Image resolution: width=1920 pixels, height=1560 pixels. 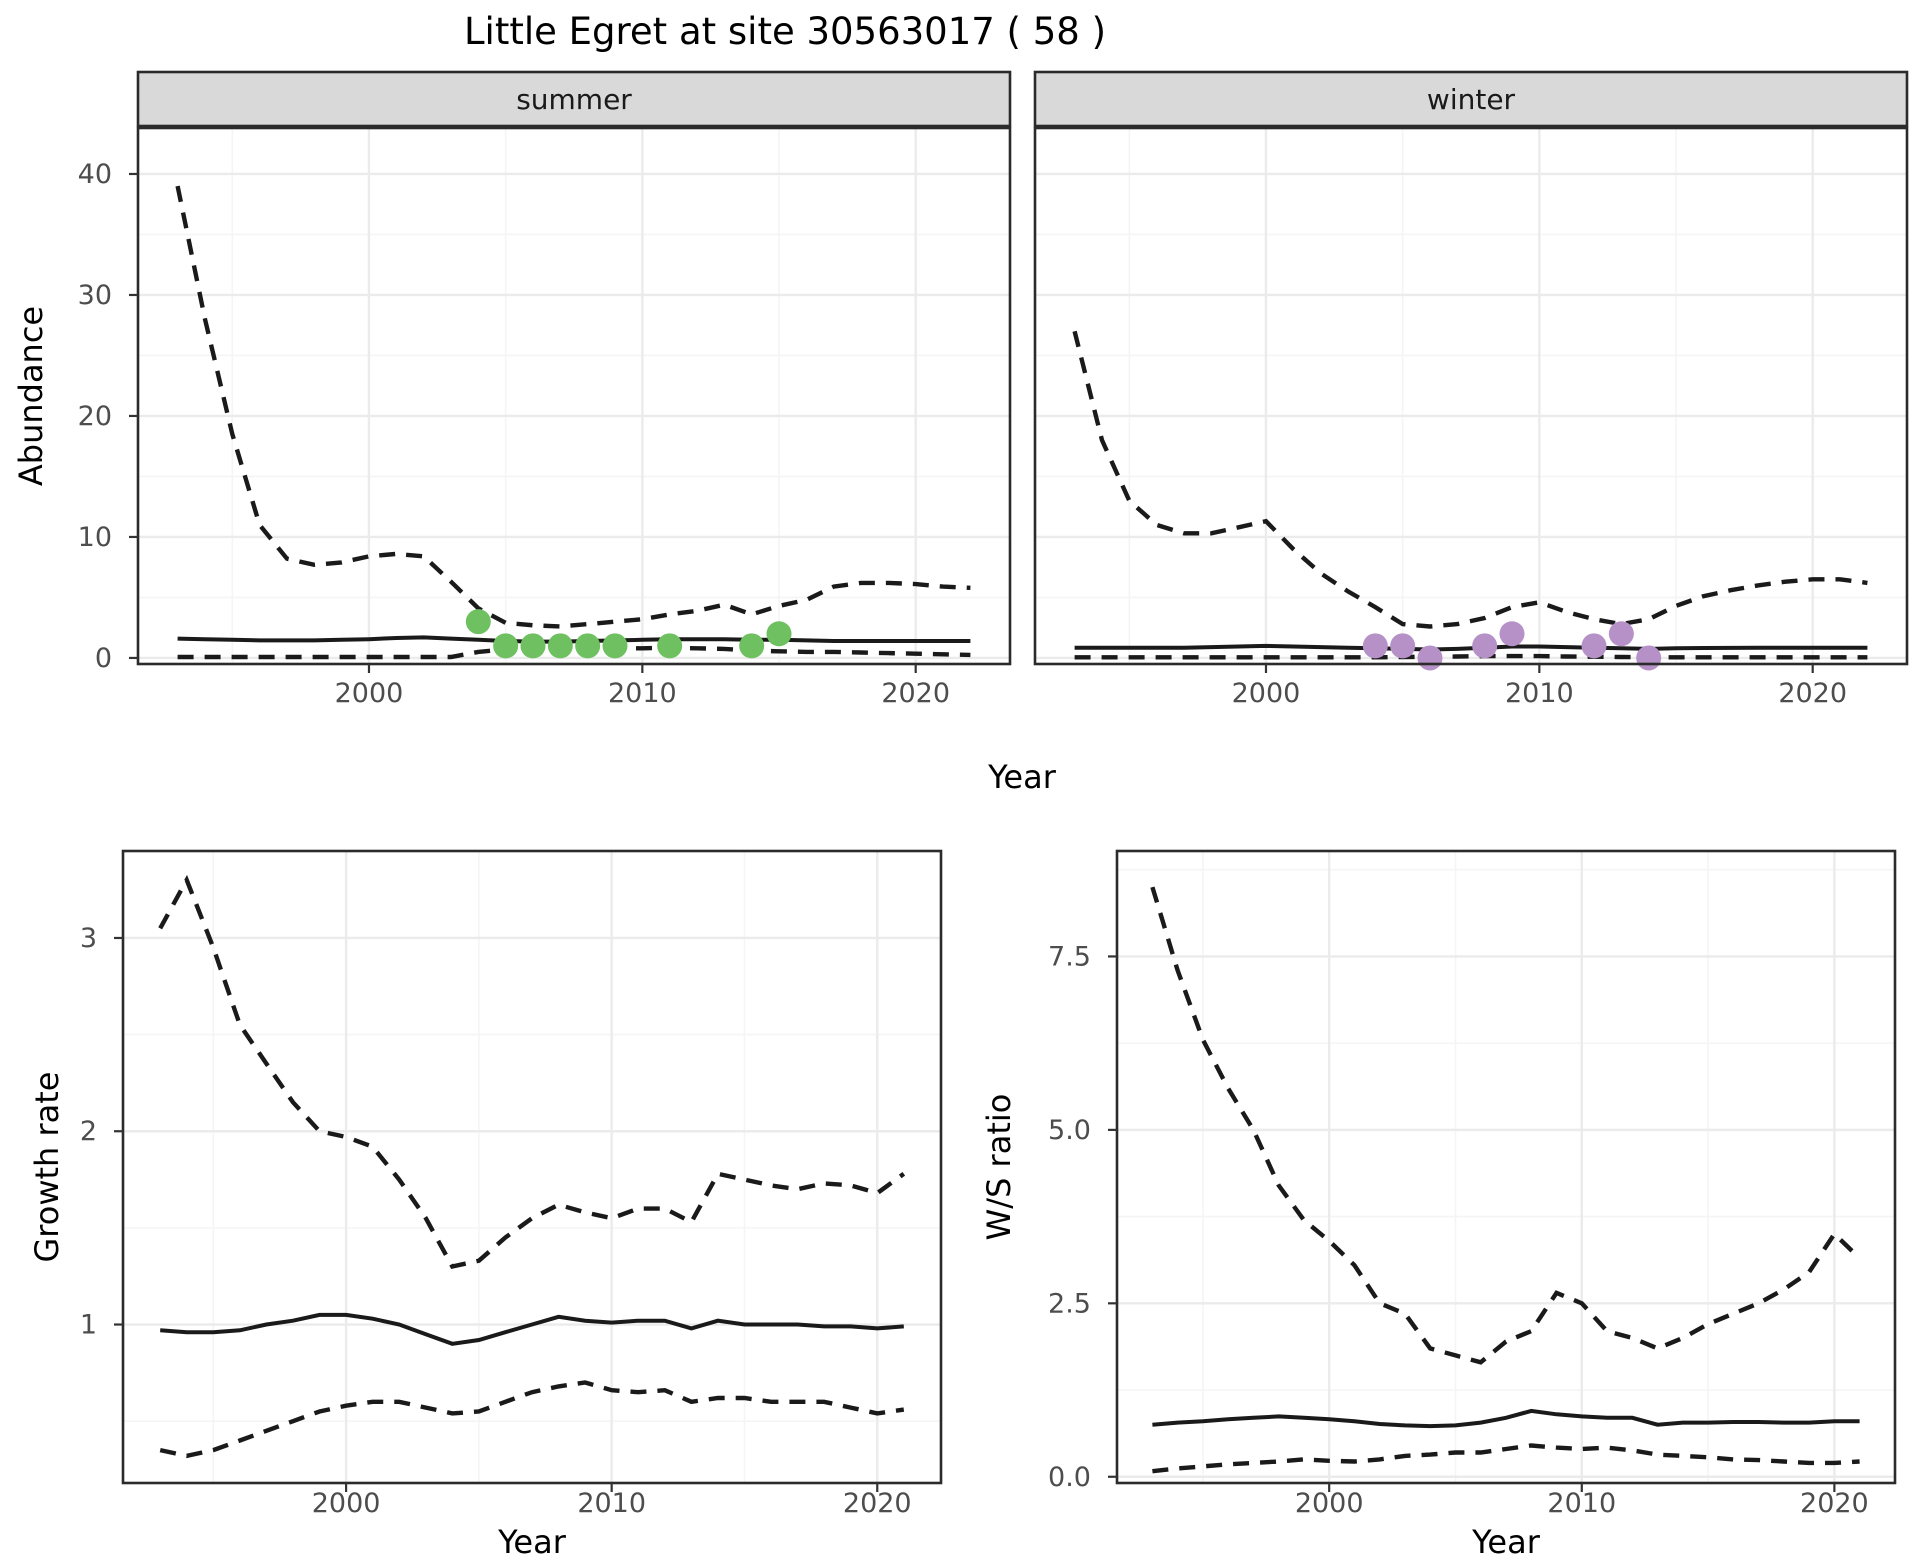 I want to click on panel-abundance-winter-lower-ci-line, so click(x=1471, y=656).